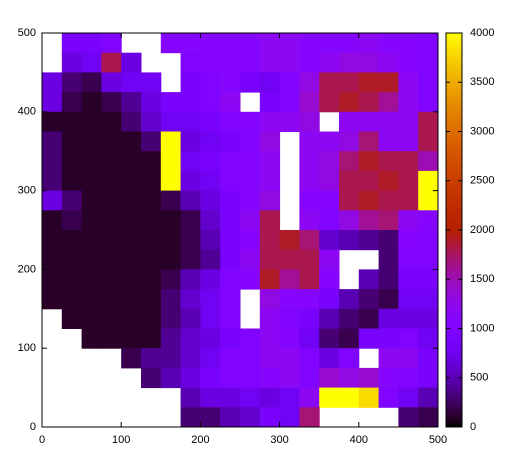 Image resolution: width=515 pixels, height=474 pixels. What do you see at coordinates (482, 181) in the screenshot?
I see `colorbar-tick-label: 2500` at bounding box center [482, 181].